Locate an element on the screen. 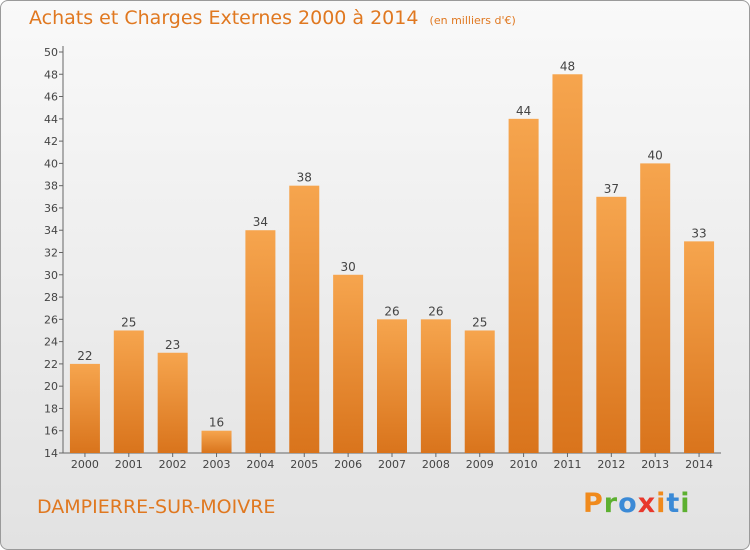 The width and height of the screenshot is (750, 550). value-label: 23 is located at coordinates (172, 345).